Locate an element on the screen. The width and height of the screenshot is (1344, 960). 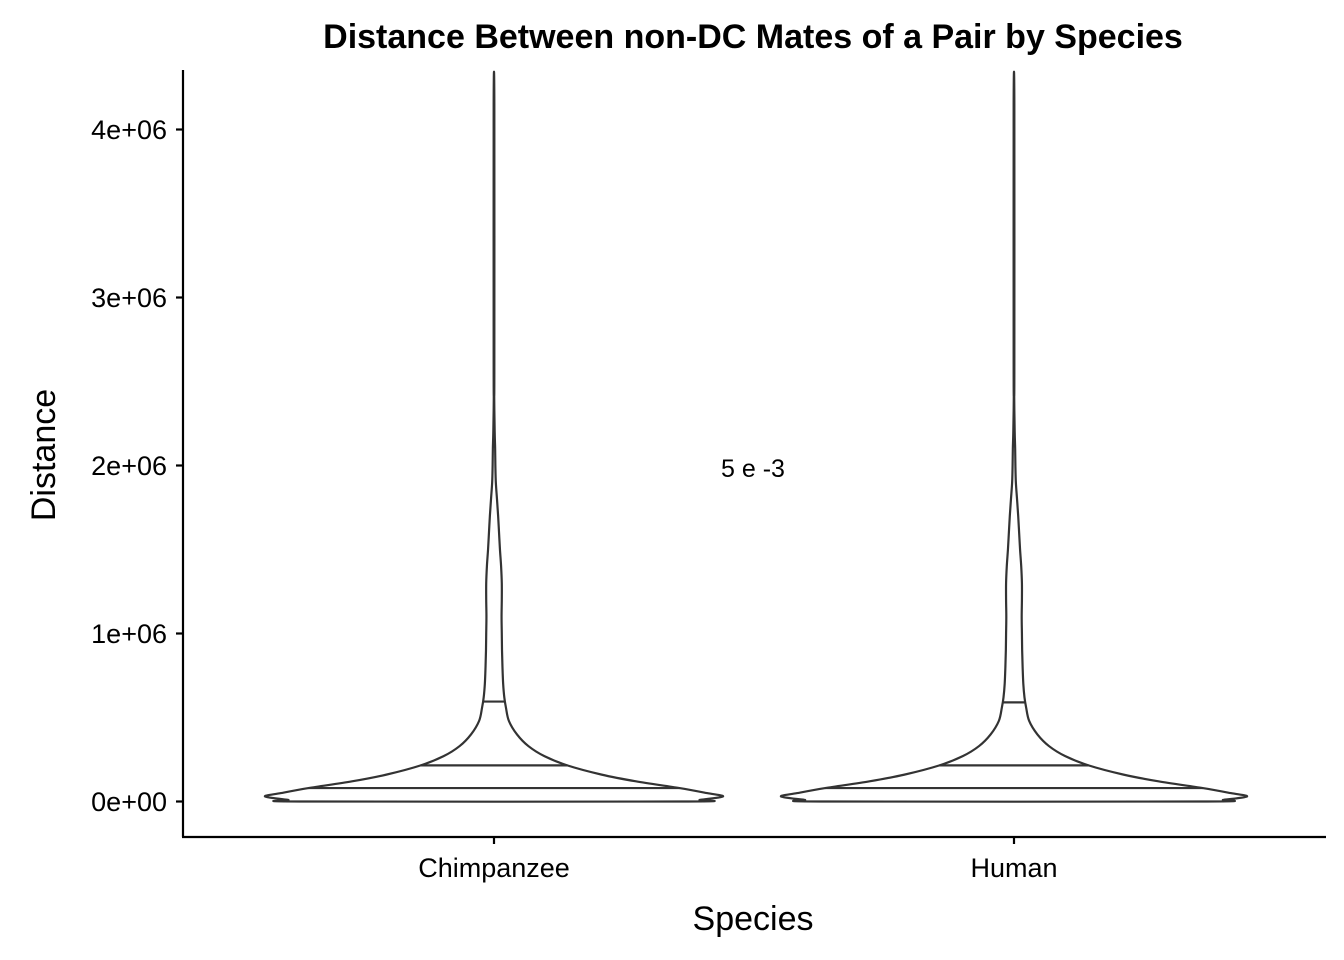
y-axis-ticks: 0e+00 1e+06 2e+06 3e+06 4e+06 is located at coordinates (137, 466).